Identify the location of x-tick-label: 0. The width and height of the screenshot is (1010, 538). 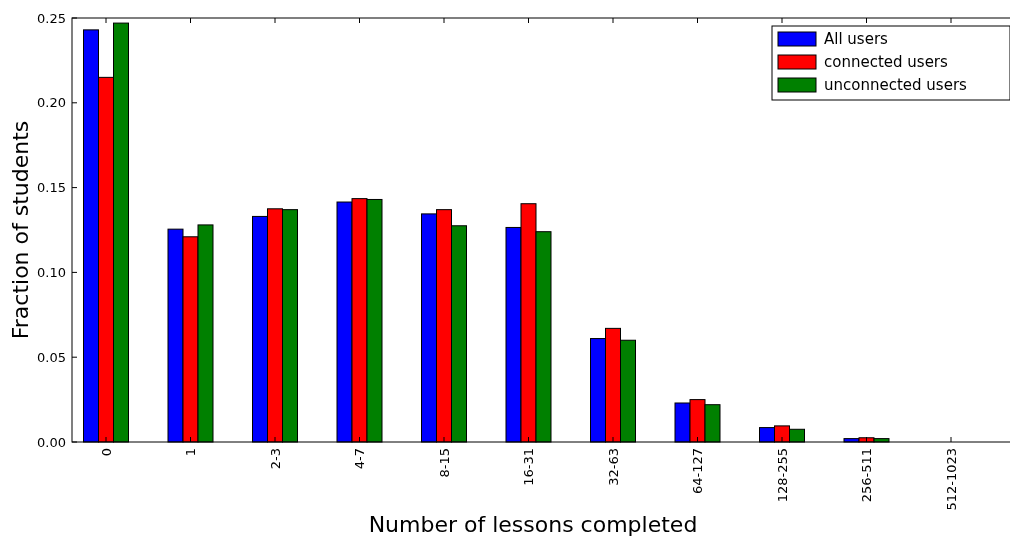
(106, 452).